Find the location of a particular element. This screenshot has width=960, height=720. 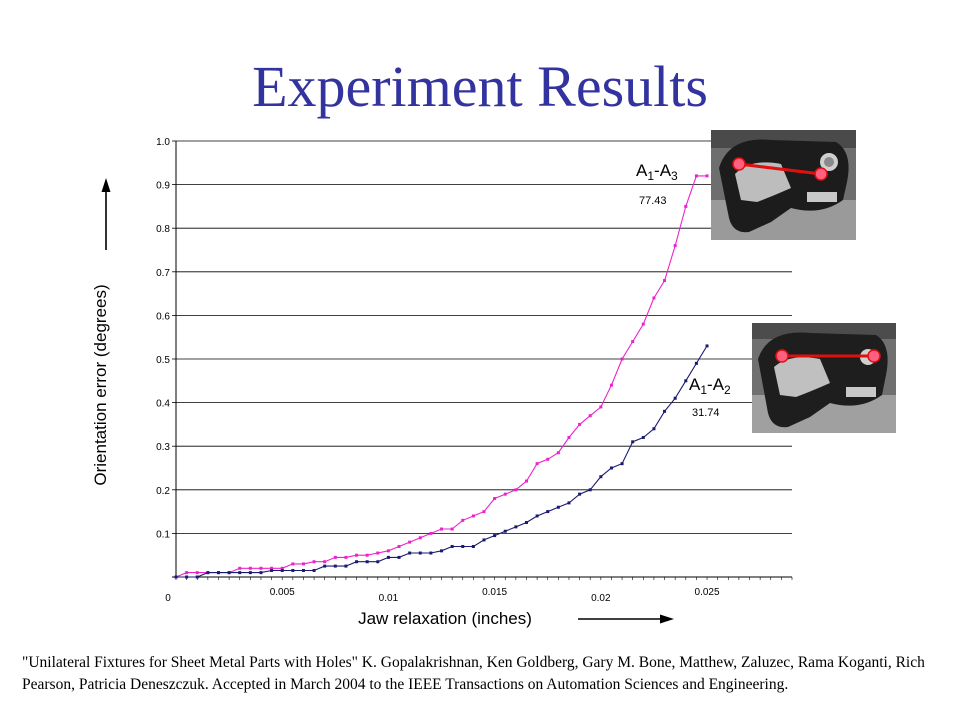

slide-title: Experiment Results is located at coordinates (480, 86).